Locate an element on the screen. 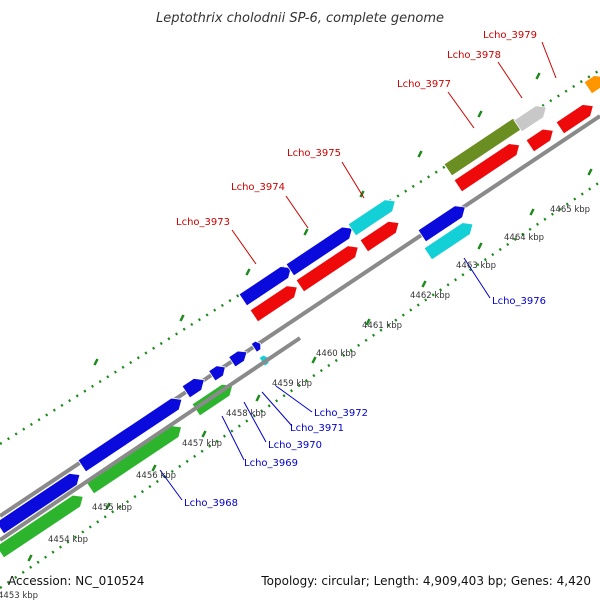 This screenshot has width=600, height=600. gene-label: Lcho_3968 is located at coordinates (211, 503).